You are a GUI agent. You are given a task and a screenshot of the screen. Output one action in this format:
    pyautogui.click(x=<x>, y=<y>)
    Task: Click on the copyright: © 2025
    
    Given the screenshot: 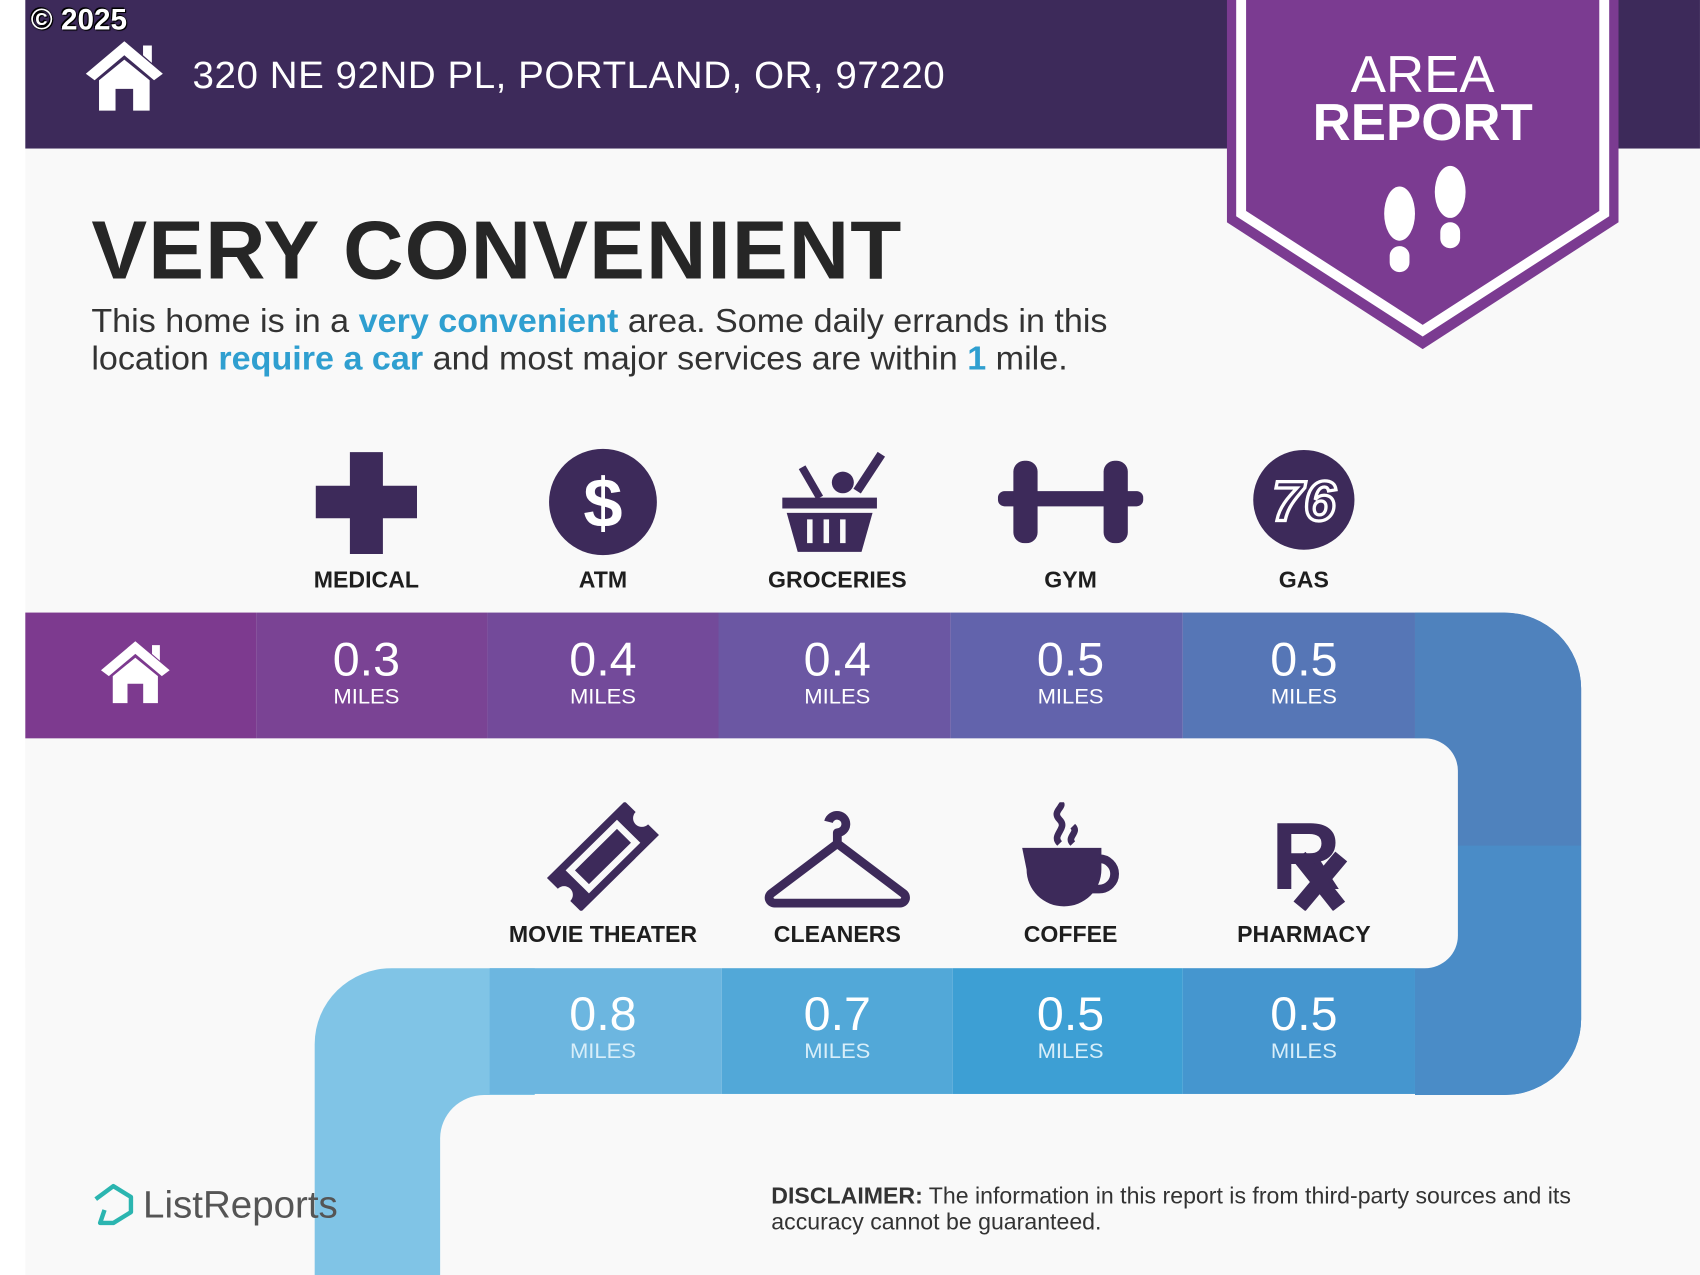 What is the action you would take?
    pyautogui.click(x=79, y=19)
    